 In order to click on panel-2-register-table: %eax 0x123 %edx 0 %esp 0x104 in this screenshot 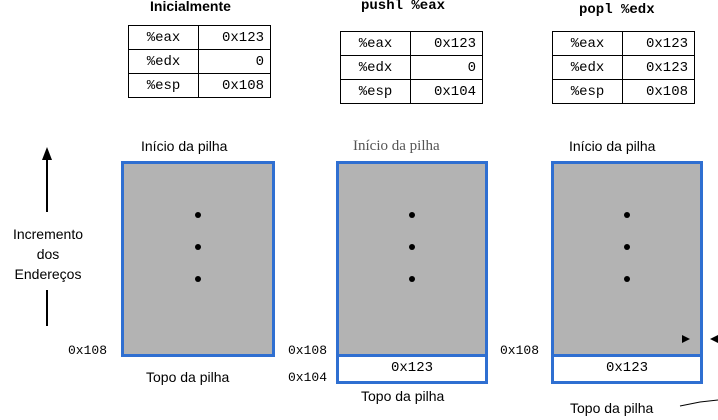, I will do `click(411, 67)`.